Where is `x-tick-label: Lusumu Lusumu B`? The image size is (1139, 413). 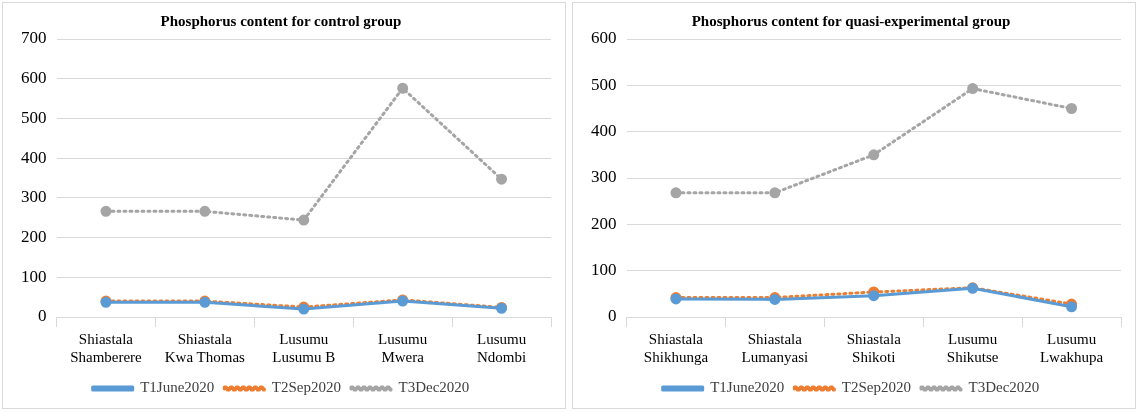
x-tick-label: Lusumu Lusumu B is located at coordinates (304, 347).